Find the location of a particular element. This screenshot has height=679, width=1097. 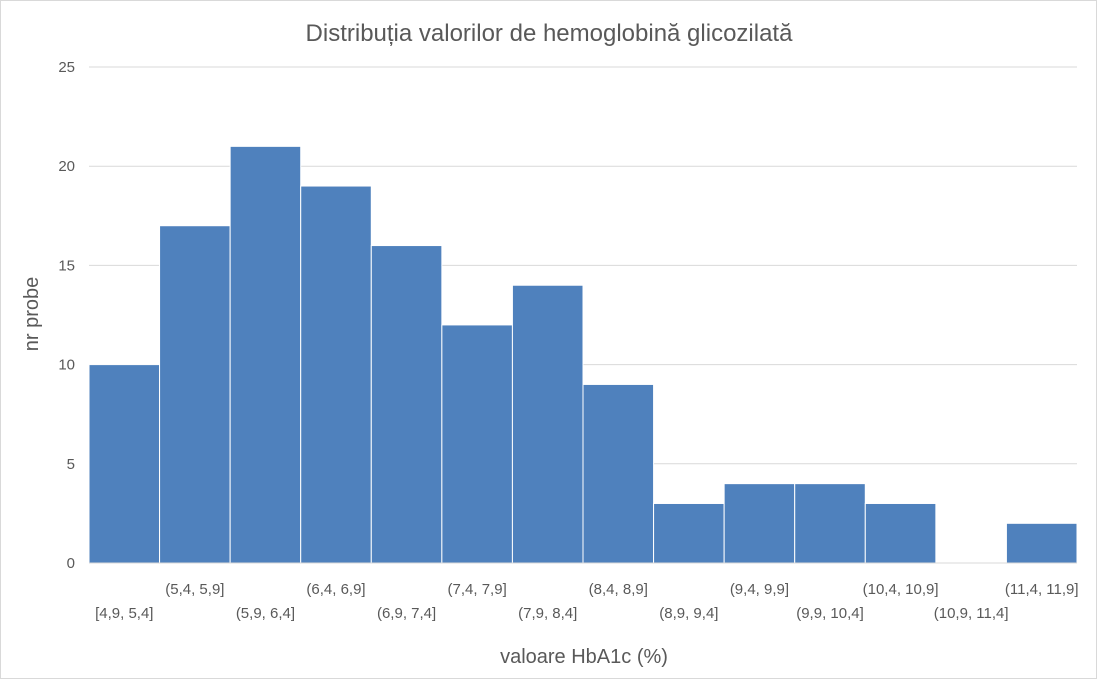

x-tick-label: (9,4, 9,9] is located at coordinates (759, 589).